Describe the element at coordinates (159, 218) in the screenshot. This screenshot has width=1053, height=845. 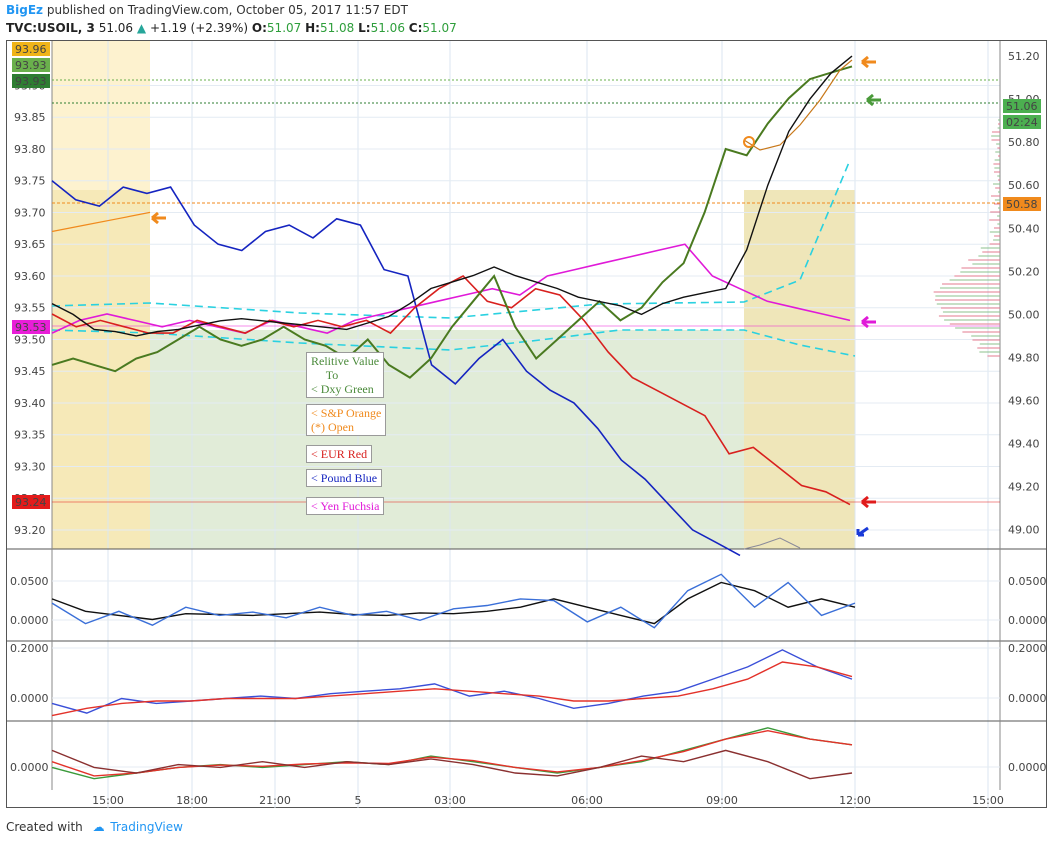
I see `sp-open-arrow-icon` at that location.